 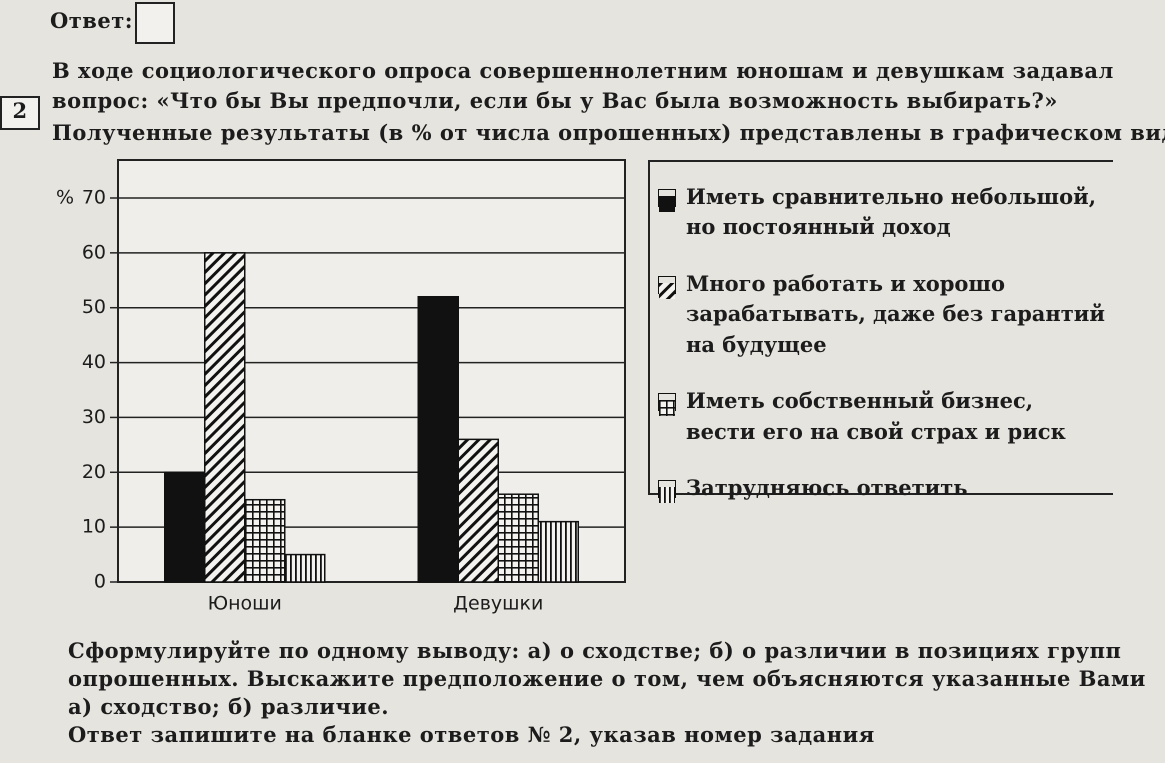 I want to click on y-tick-label: 20, so click(x=94, y=472).